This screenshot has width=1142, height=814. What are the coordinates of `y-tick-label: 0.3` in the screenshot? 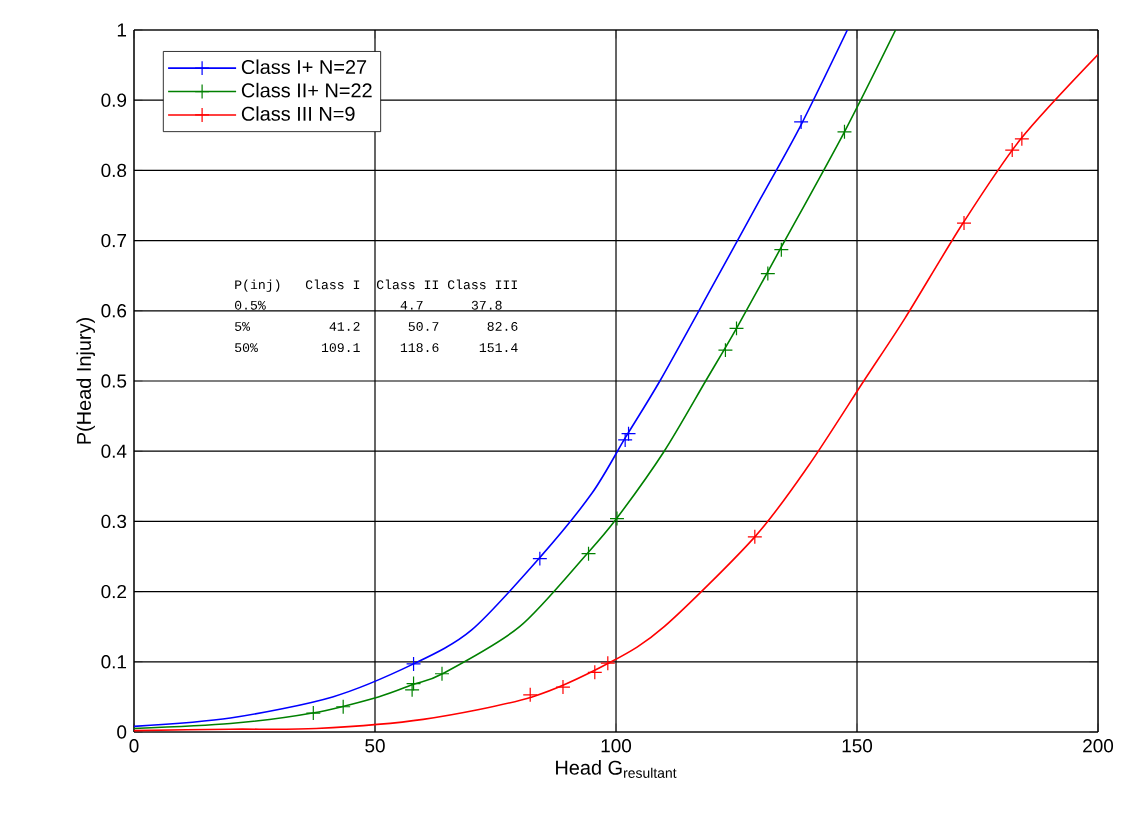 It's located at (114, 521).